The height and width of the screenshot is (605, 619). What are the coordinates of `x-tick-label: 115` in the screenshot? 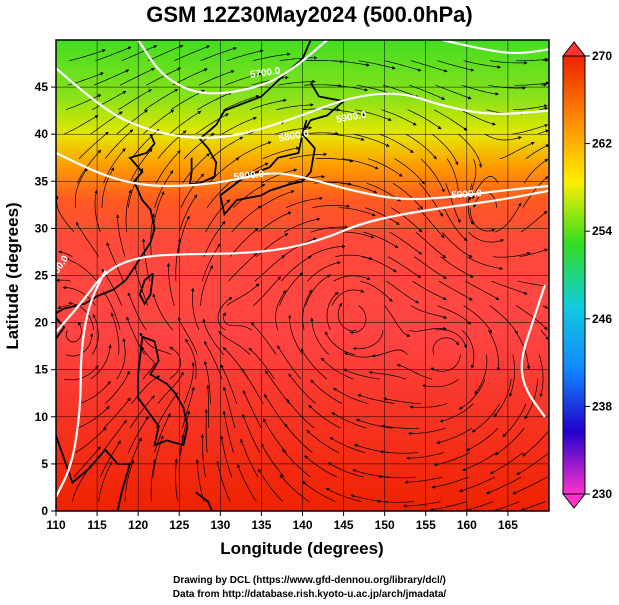 It's located at (97, 525).